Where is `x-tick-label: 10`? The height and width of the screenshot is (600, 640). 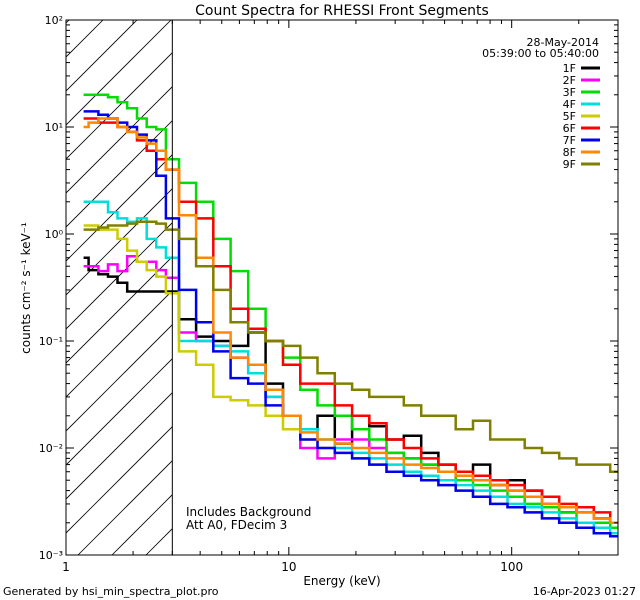 x-tick-label: 10 is located at coordinates (288, 567).